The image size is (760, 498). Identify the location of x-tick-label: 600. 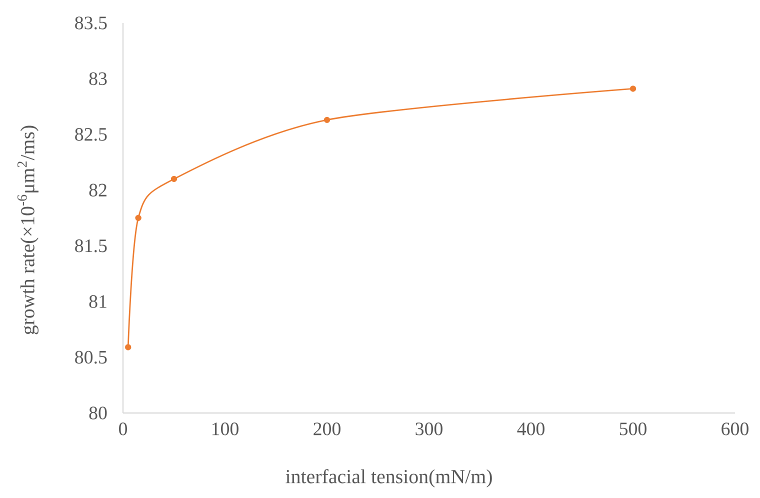
(735, 429).